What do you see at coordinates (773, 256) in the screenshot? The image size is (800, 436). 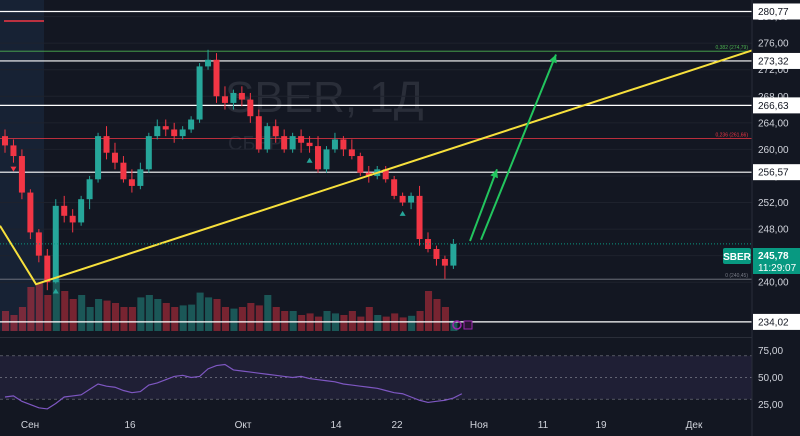 I see `last-price-value: 245,78` at bounding box center [773, 256].